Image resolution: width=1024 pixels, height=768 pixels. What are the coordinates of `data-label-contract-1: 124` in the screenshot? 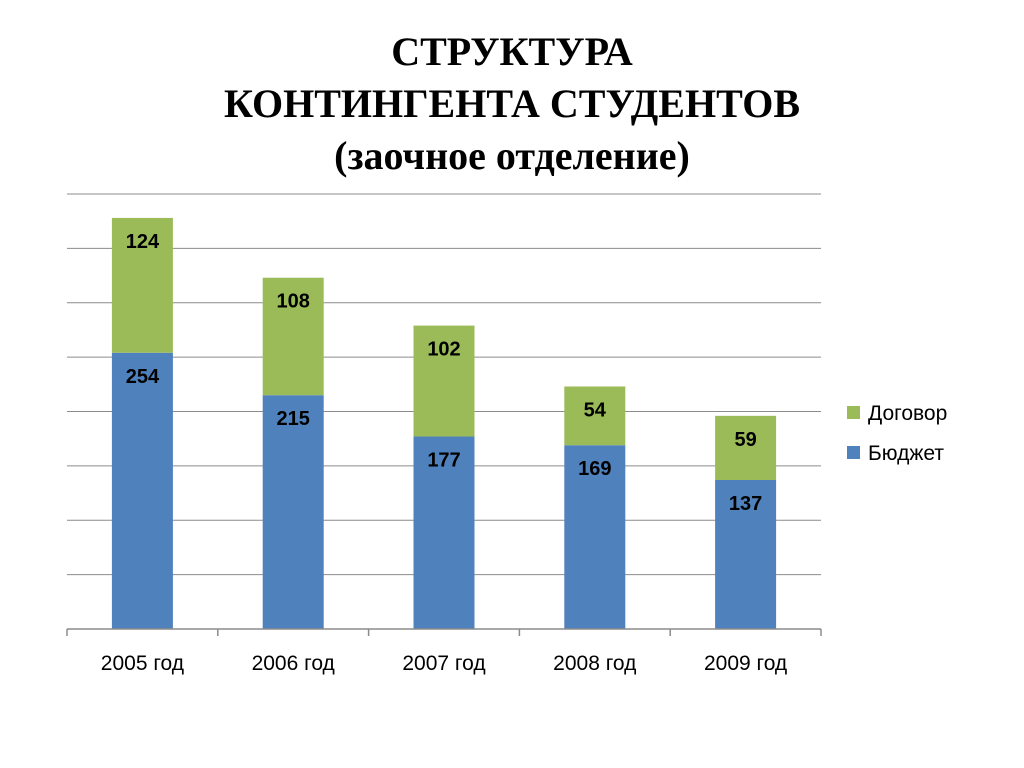 It's located at (143, 242).